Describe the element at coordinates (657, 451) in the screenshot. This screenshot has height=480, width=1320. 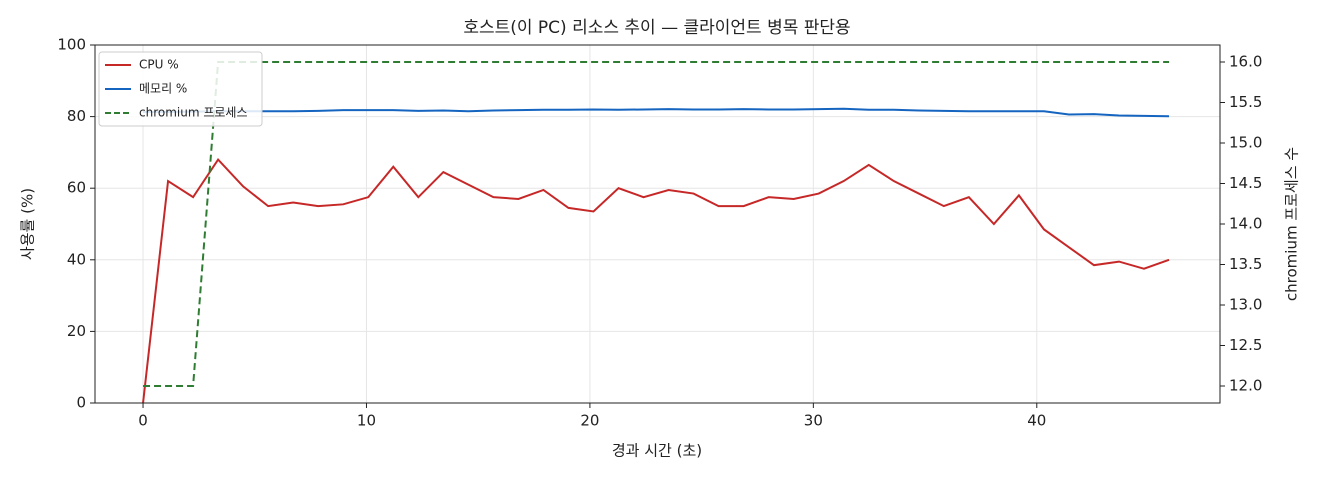
I see `x-axis-label: 경과 시간 (초)` at that location.